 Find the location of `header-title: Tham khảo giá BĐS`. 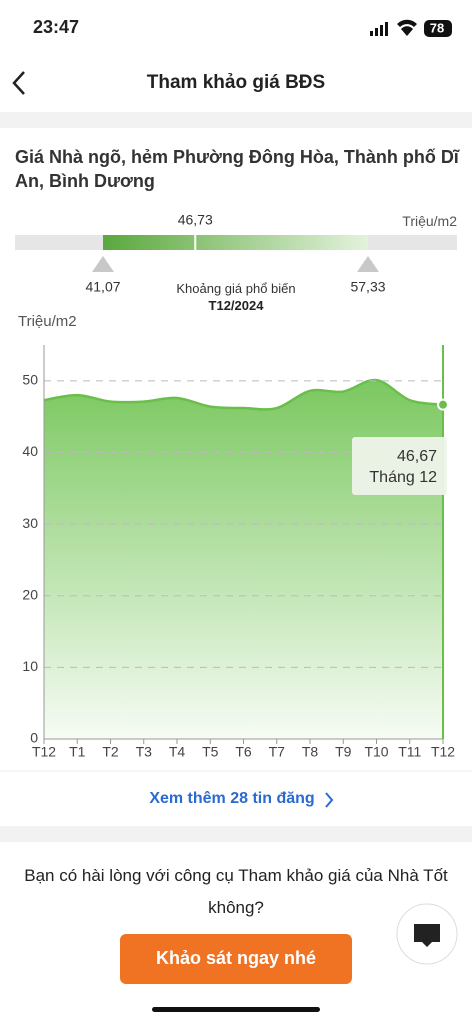

header-title: Tham khảo giá BĐS is located at coordinates (236, 82).